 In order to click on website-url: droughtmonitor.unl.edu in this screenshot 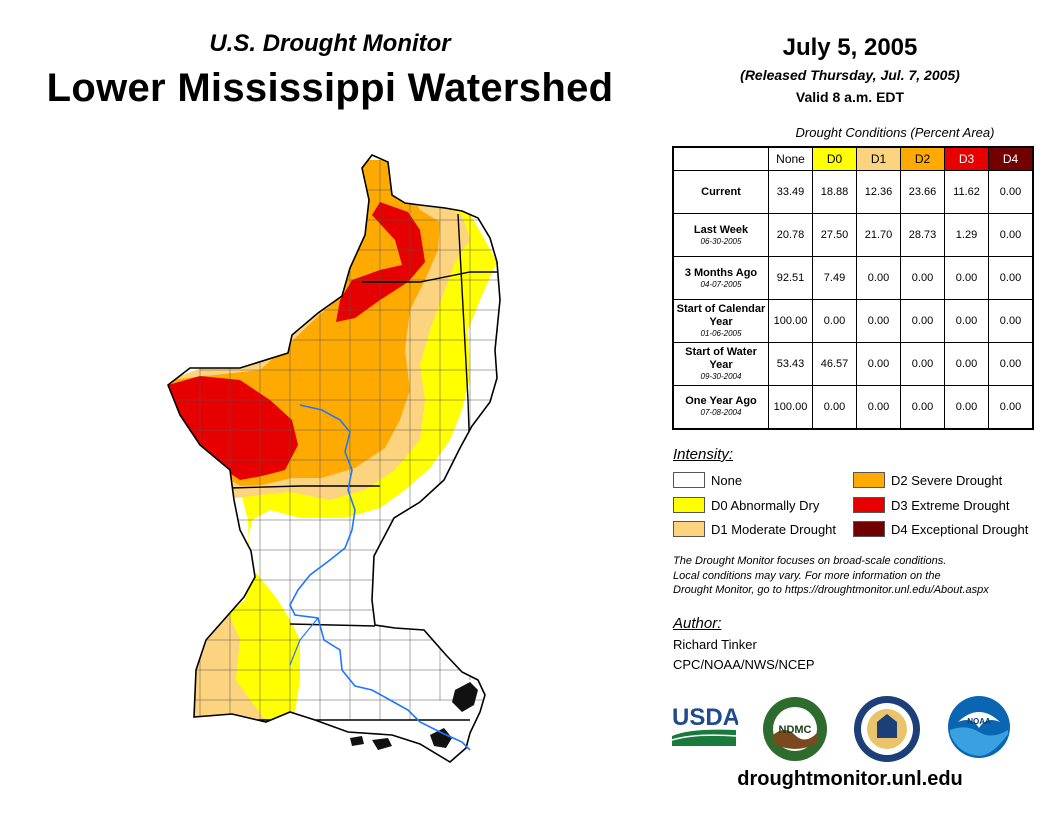, I will do `click(850, 779)`.